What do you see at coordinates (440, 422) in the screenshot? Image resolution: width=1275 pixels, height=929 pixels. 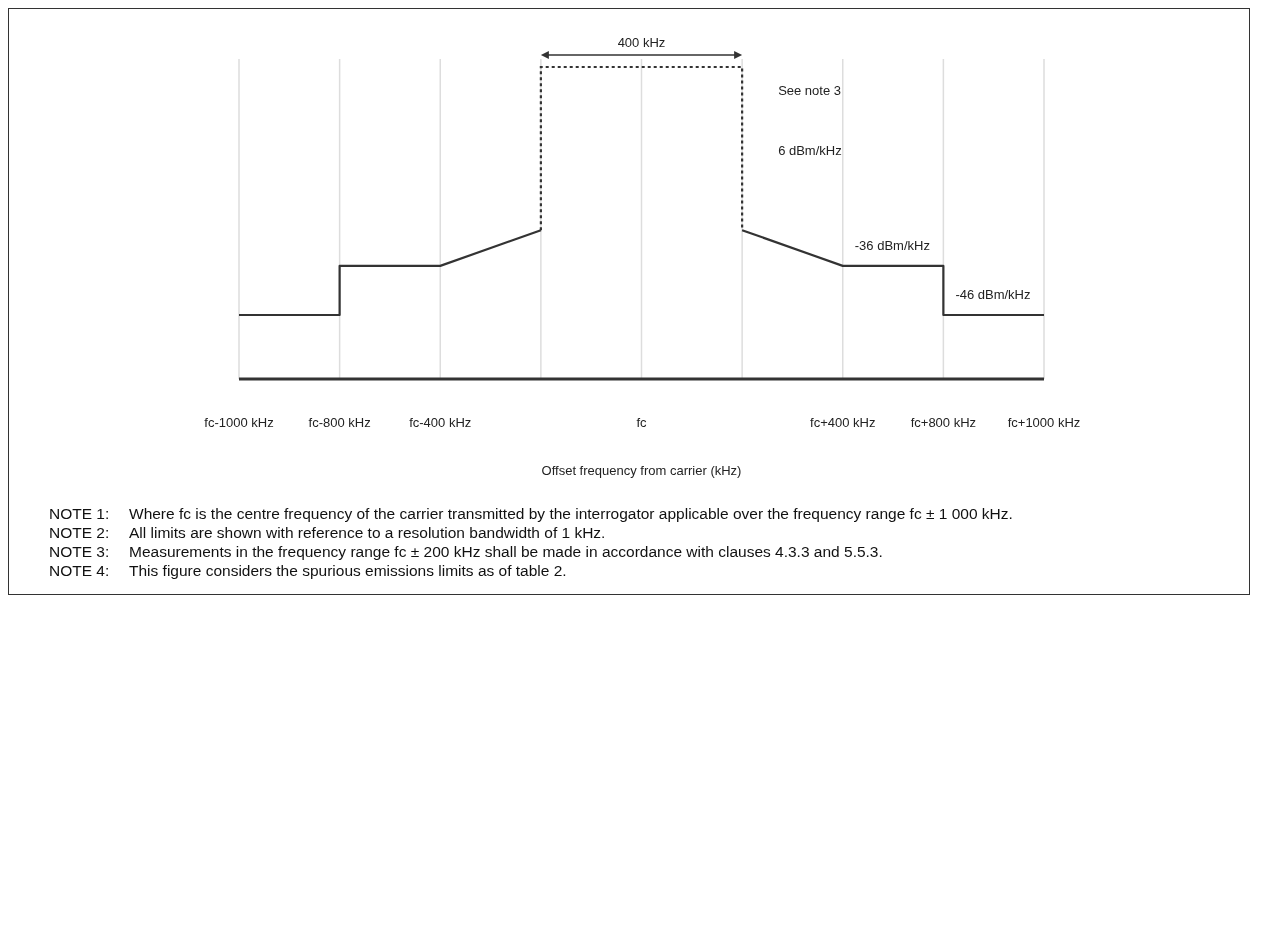 I see `x-tick-label: fc-400 kHz` at bounding box center [440, 422].